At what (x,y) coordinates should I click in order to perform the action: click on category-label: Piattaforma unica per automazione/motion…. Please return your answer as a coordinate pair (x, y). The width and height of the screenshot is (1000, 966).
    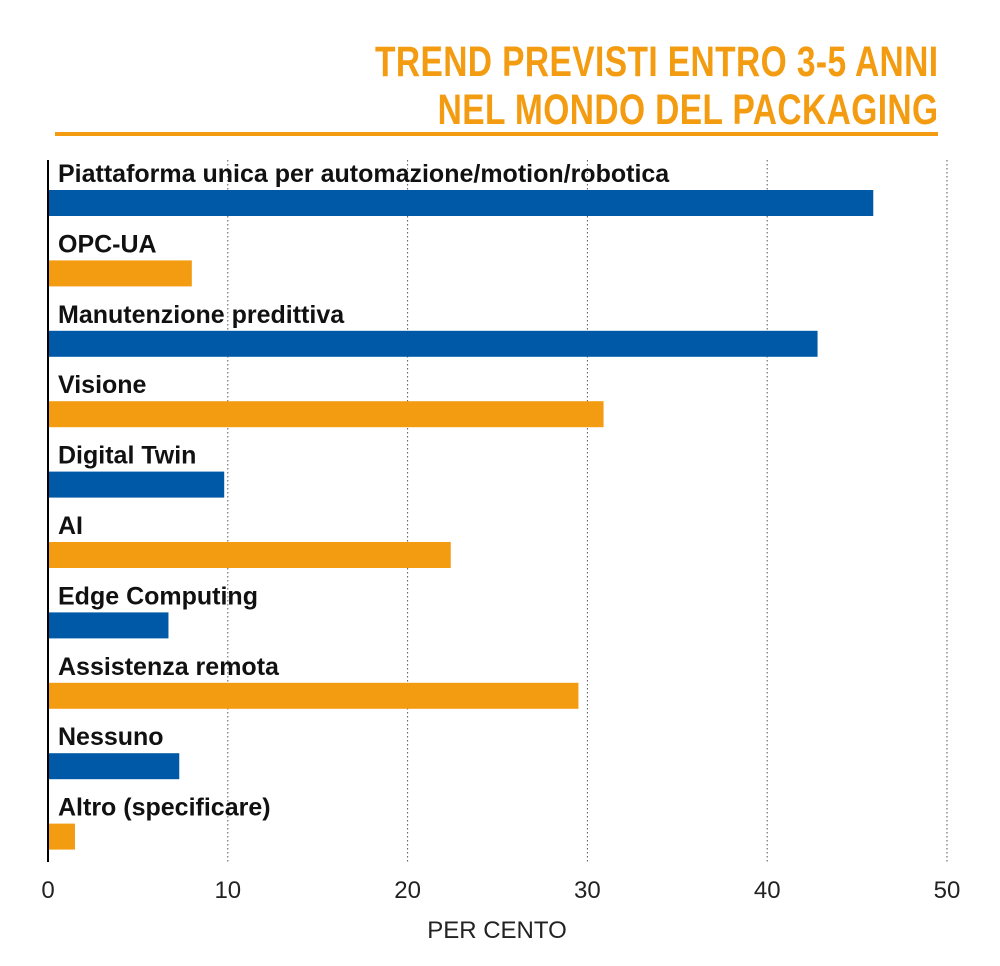
    Looking at the image, I should click on (364, 174).